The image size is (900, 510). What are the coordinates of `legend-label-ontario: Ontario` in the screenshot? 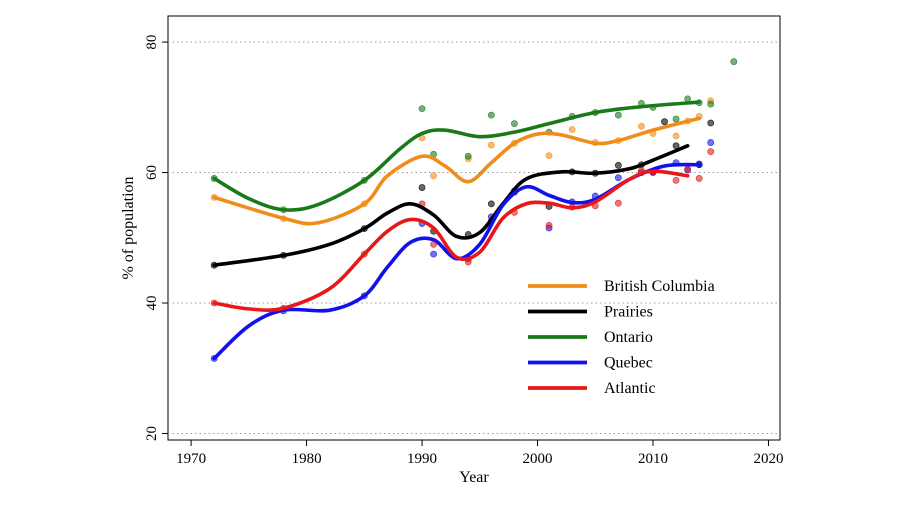 It's located at (628, 337).